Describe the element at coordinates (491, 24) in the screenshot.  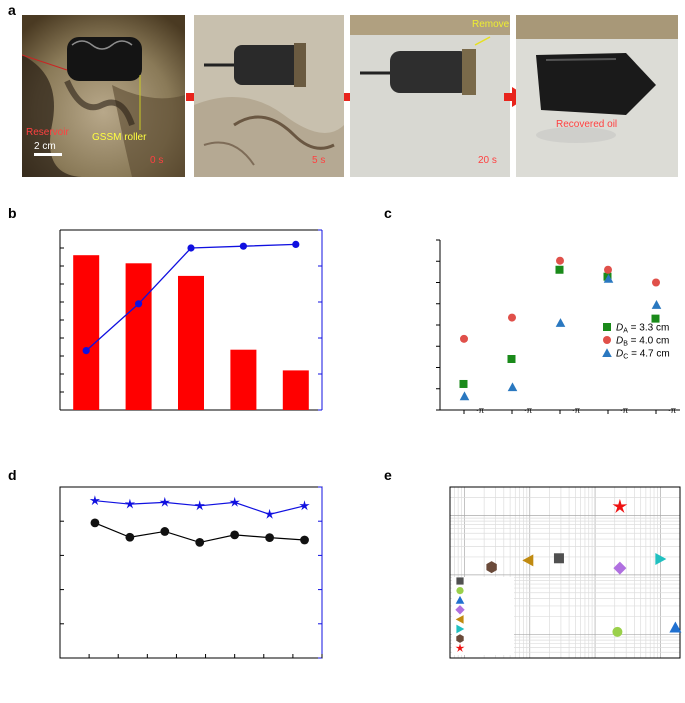
I see `remove-label: Remove` at that location.